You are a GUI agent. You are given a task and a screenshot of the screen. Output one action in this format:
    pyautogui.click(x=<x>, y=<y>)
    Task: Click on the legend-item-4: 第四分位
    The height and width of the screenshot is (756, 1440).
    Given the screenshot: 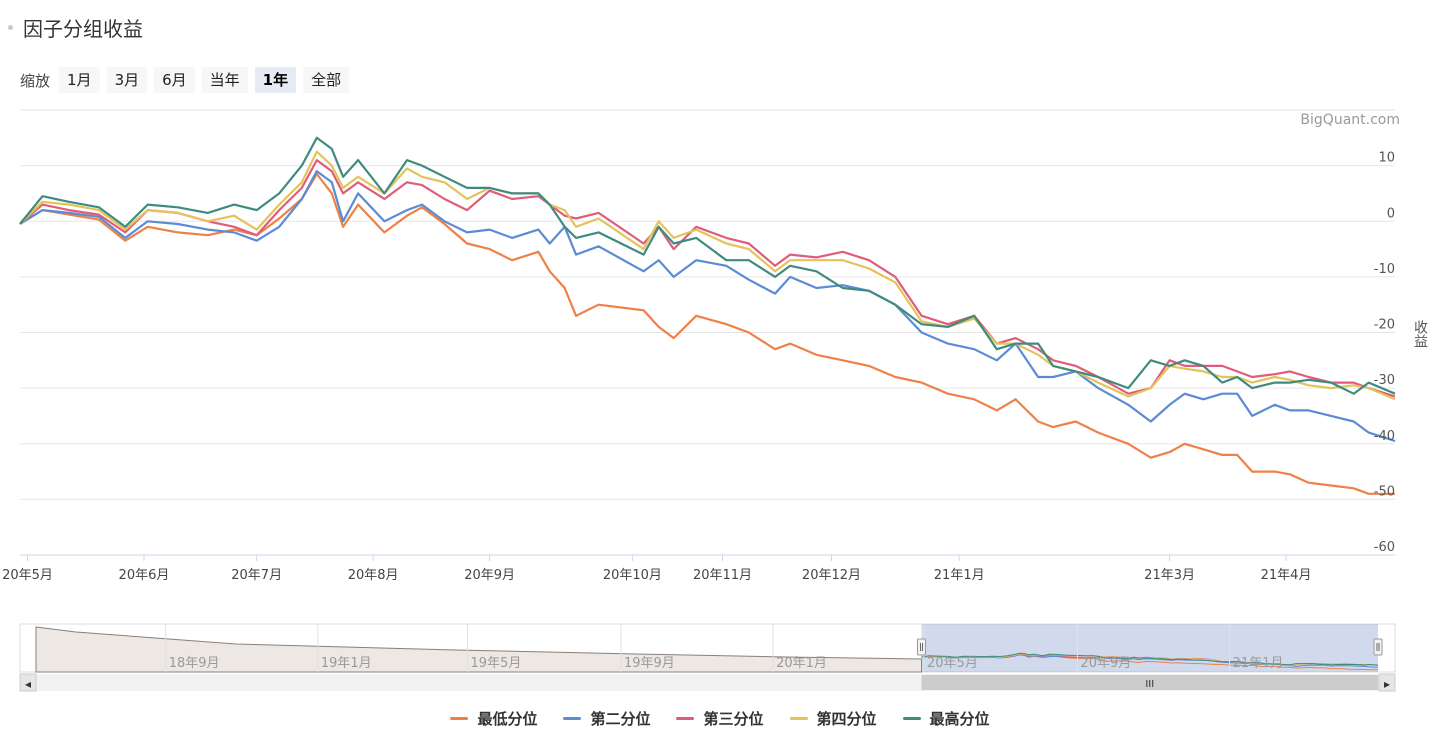 What is the action you would take?
    pyautogui.click(x=833, y=718)
    